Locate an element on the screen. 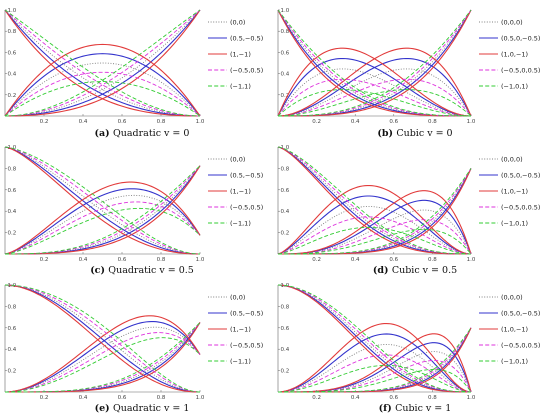 Image resolution: width=550 pixels, height=419 pixels. panel-caption: (a) Quadratic v = 0 is located at coordinates (142, 133).